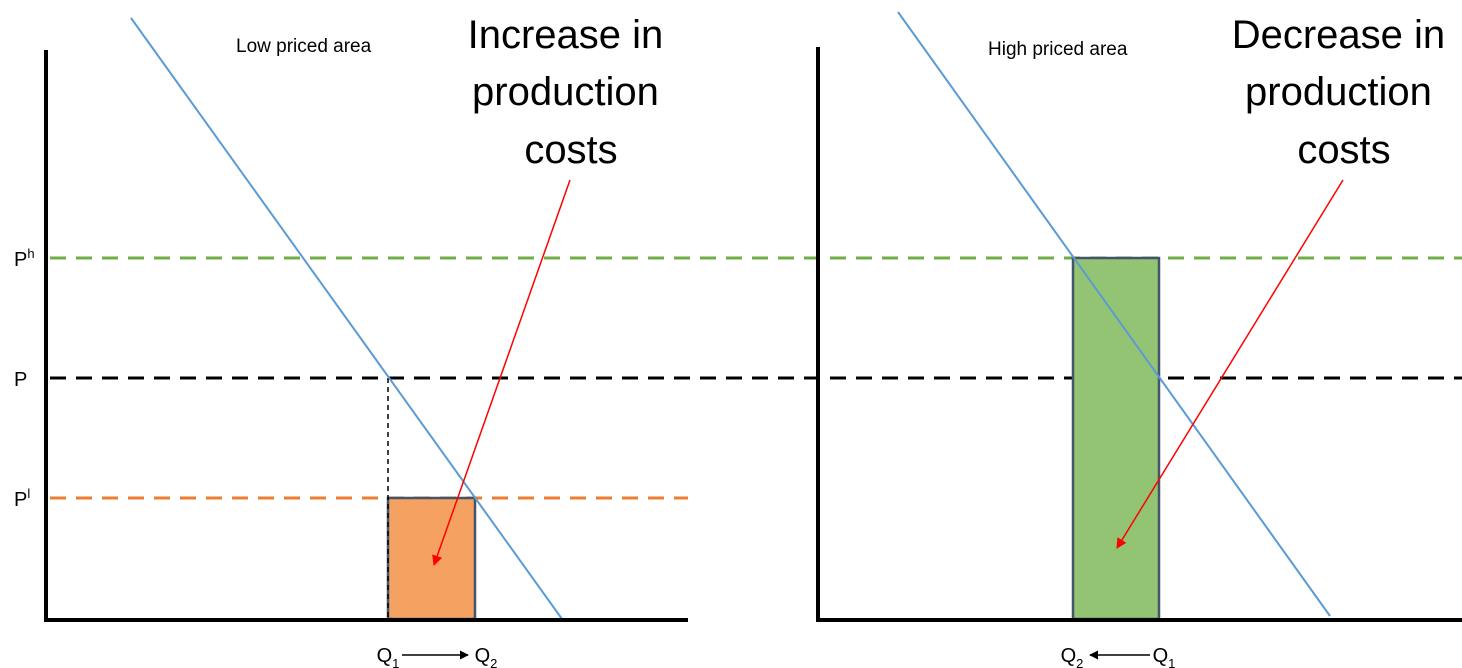 Image resolution: width=1462 pixels, height=668 pixels. What do you see at coordinates (565, 92) in the screenshot?
I see `left-annotation-line-2: production` at bounding box center [565, 92].